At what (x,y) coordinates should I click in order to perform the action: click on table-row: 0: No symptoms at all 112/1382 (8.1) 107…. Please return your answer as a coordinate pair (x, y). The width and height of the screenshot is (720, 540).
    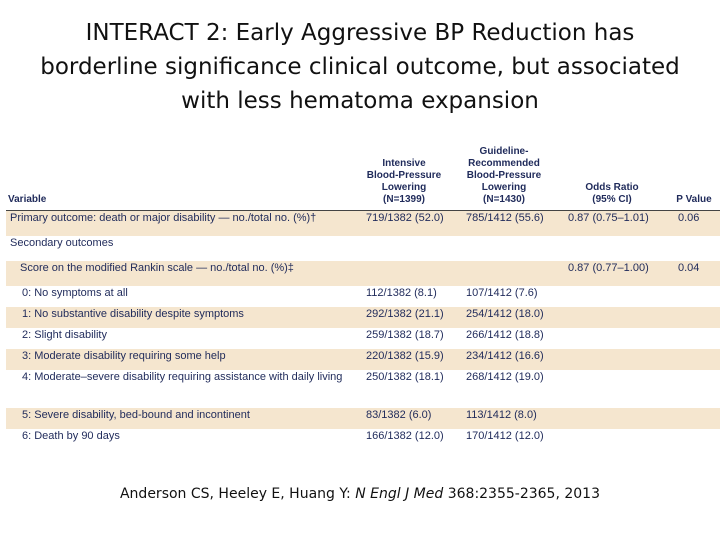
    Looking at the image, I should click on (363, 296).